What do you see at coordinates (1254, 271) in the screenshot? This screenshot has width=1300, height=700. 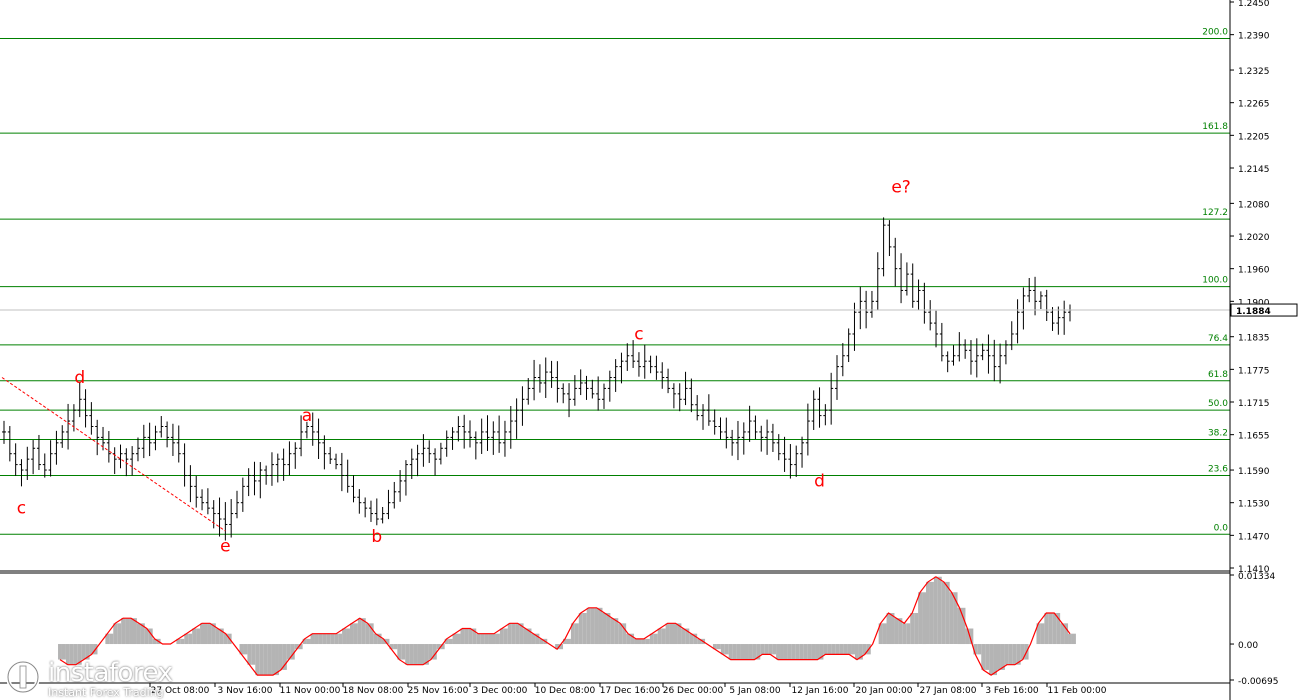 I see `price-tick-label: 1.1960` at bounding box center [1254, 271].